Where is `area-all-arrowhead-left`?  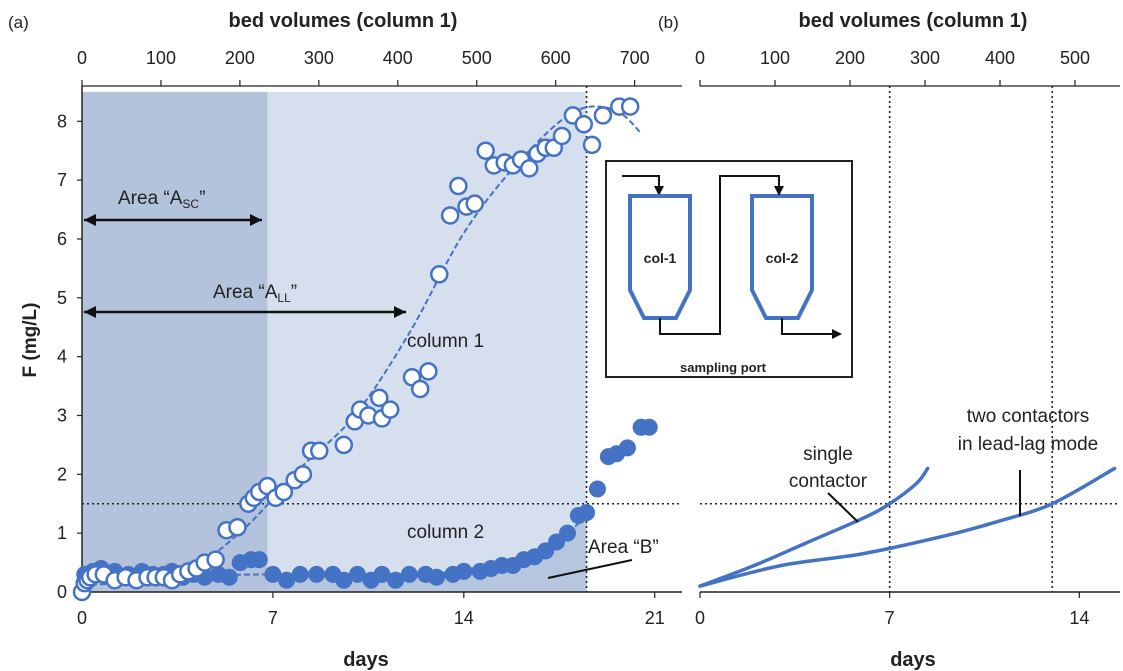 area-all-arrowhead-left is located at coordinates (90, 312).